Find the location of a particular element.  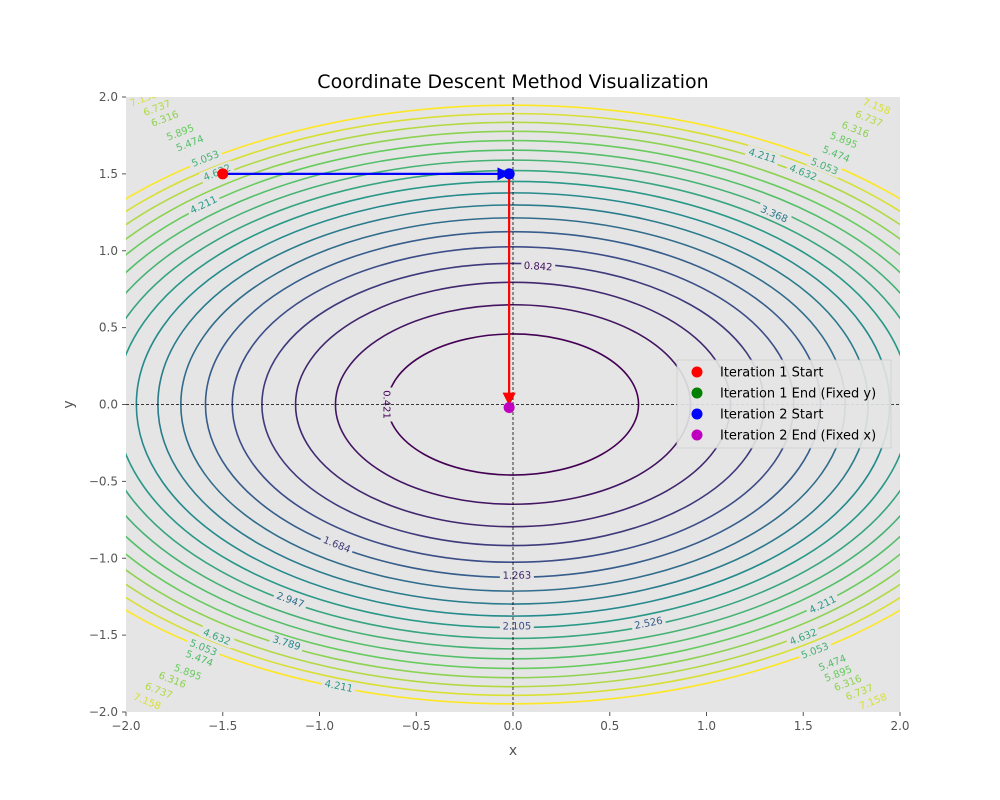

x-tick-label: 0.0 is located at coordinates (512, 726).